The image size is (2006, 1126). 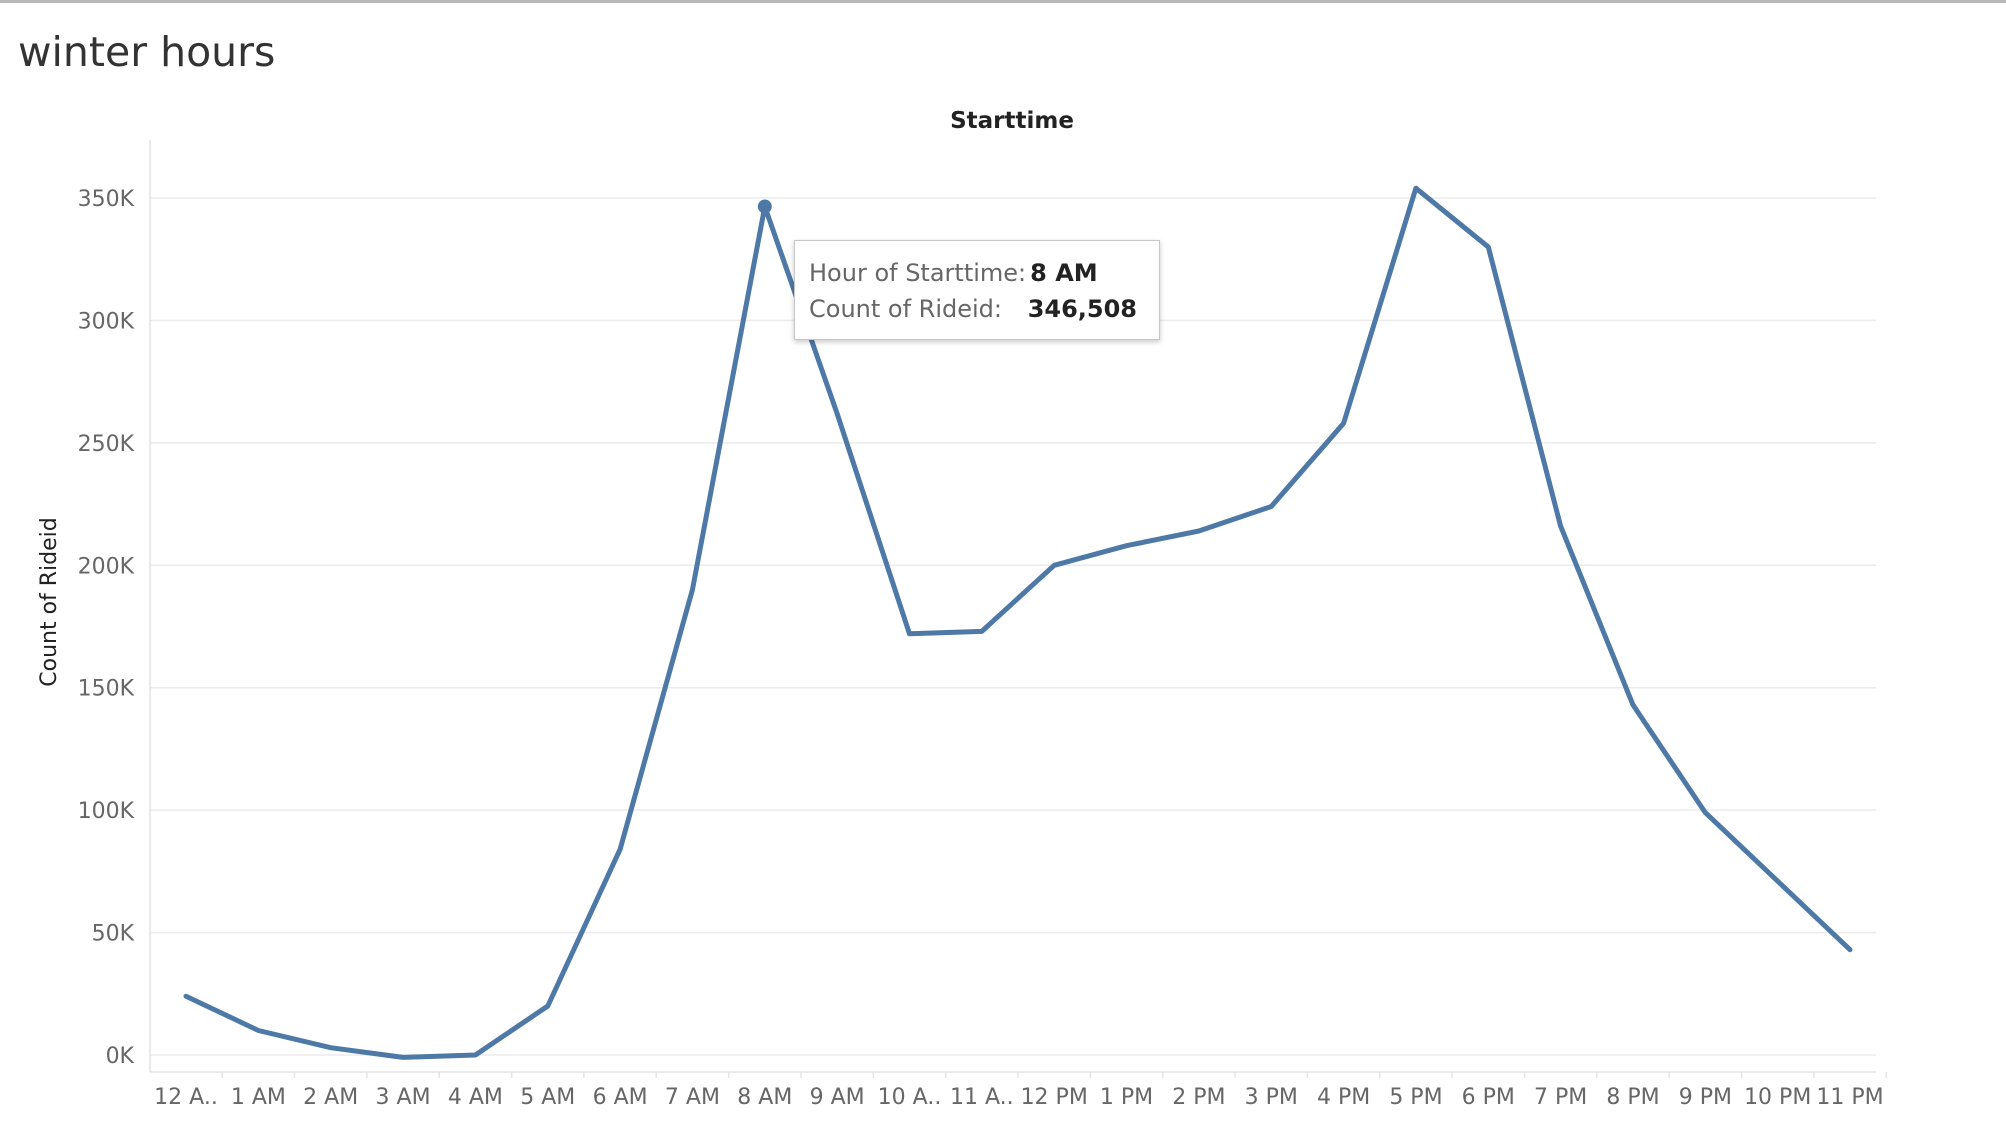 I want to click on x-tick-label: 6 AM, so click(x=620, y=1097).